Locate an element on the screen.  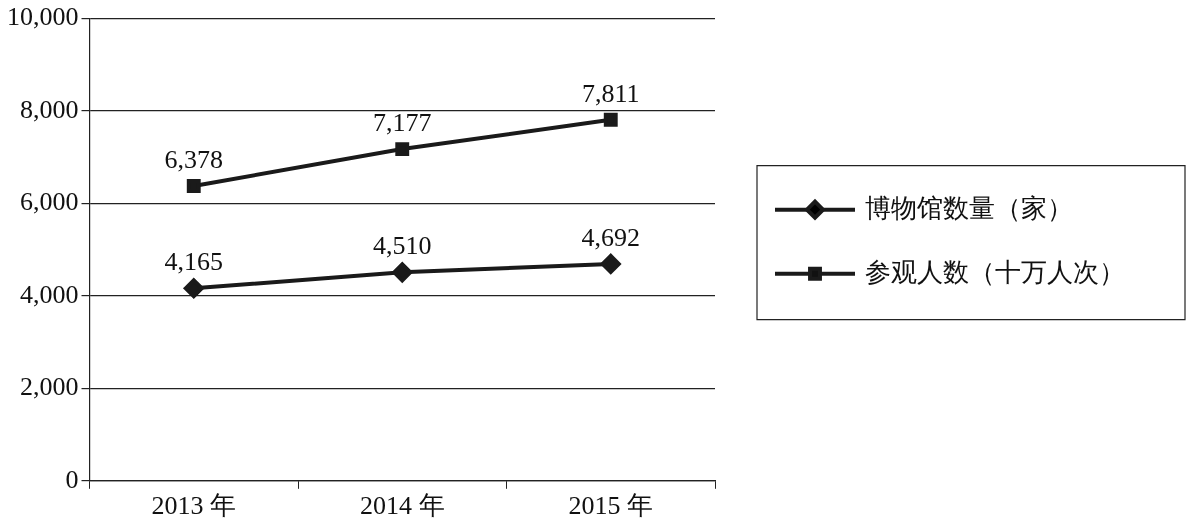
y-tick-label: 8,000 is located at coordinates (49, 109).